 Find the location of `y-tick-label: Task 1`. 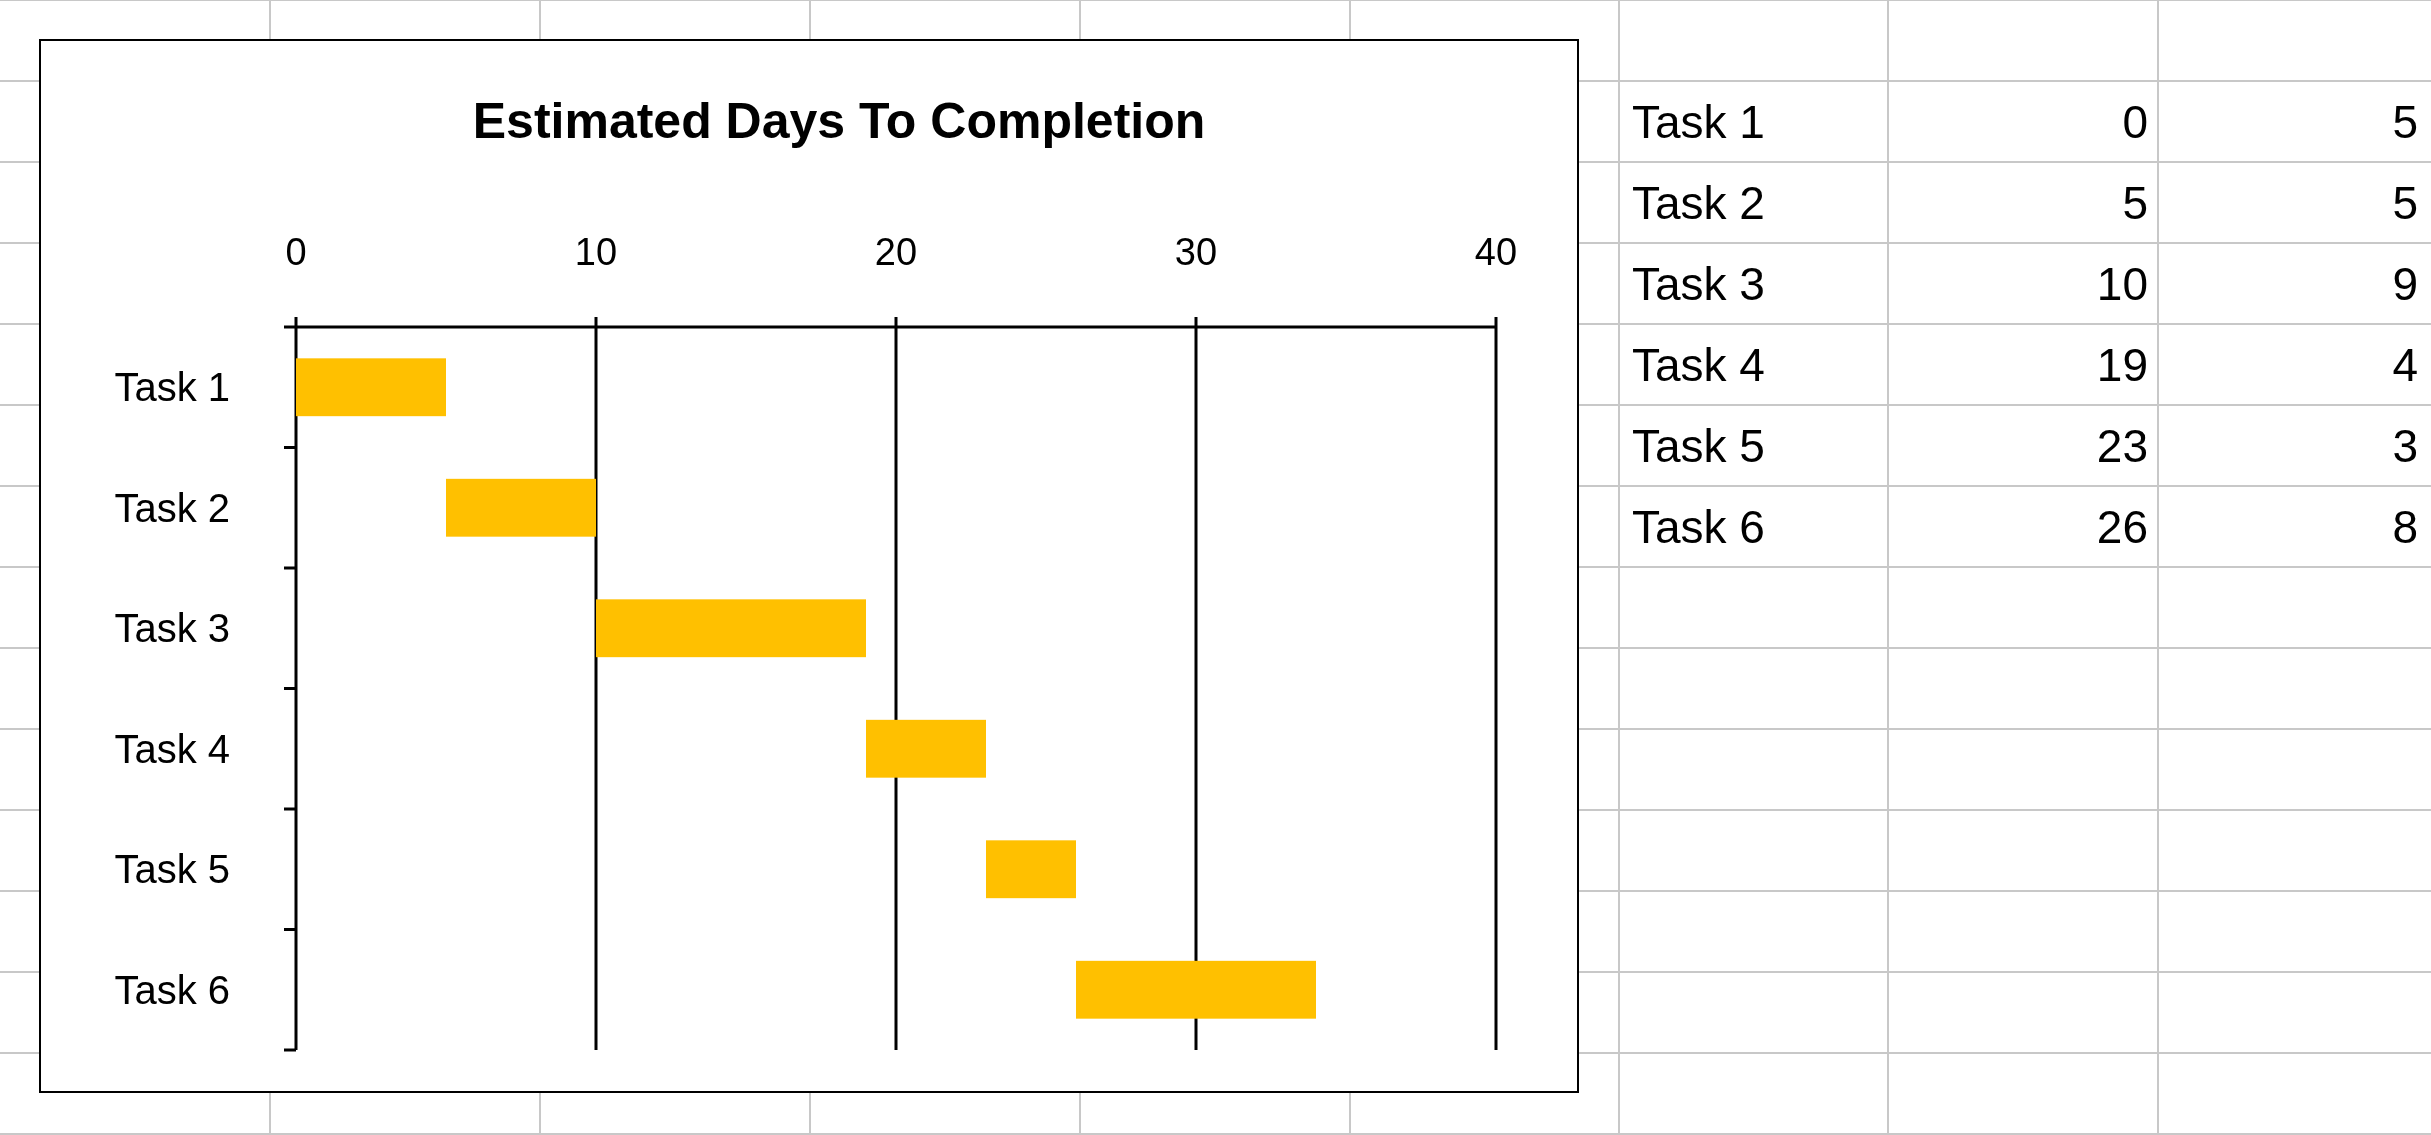

y-tick-label: Task 1 is located at coordinates (172, 387).